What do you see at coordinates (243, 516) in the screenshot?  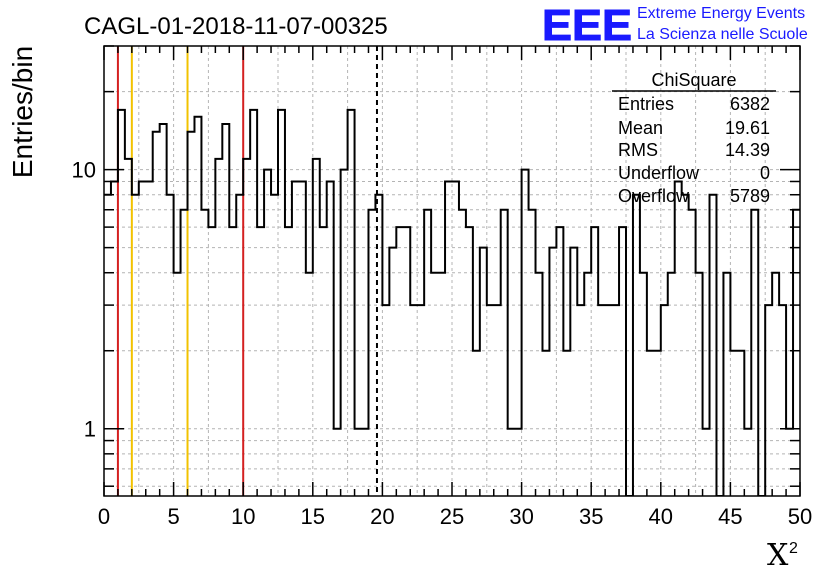 I see `x-tick-label: 10` at bounding box center [243, 516].